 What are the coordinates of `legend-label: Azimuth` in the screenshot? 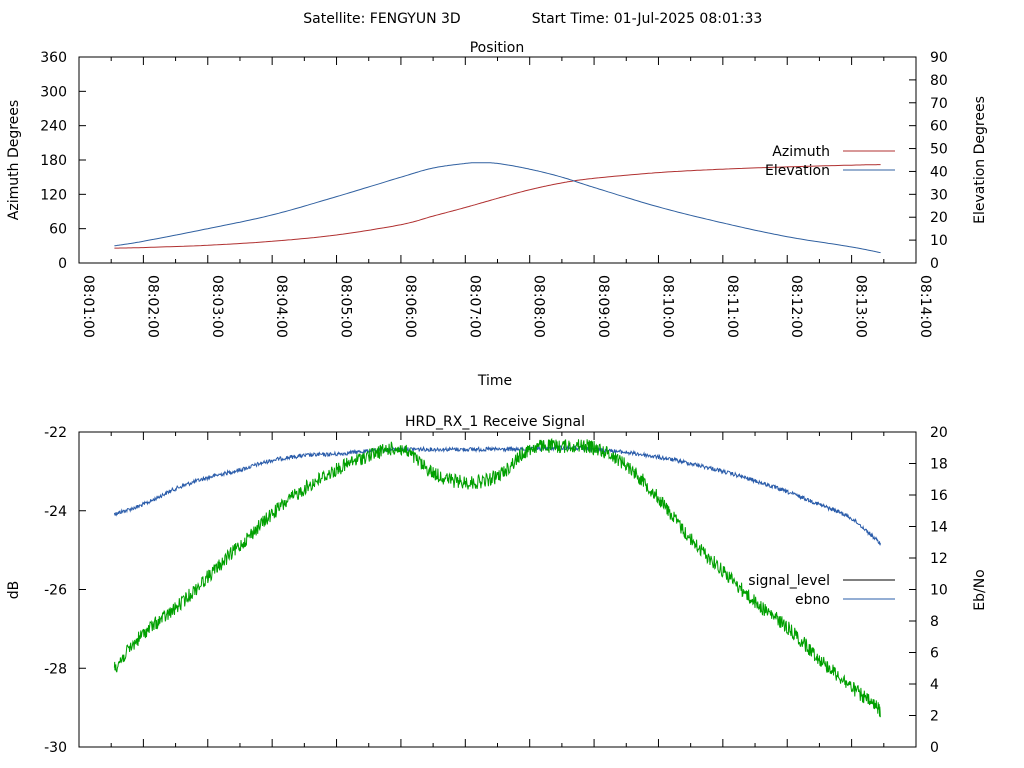 It's located at (801, 152).